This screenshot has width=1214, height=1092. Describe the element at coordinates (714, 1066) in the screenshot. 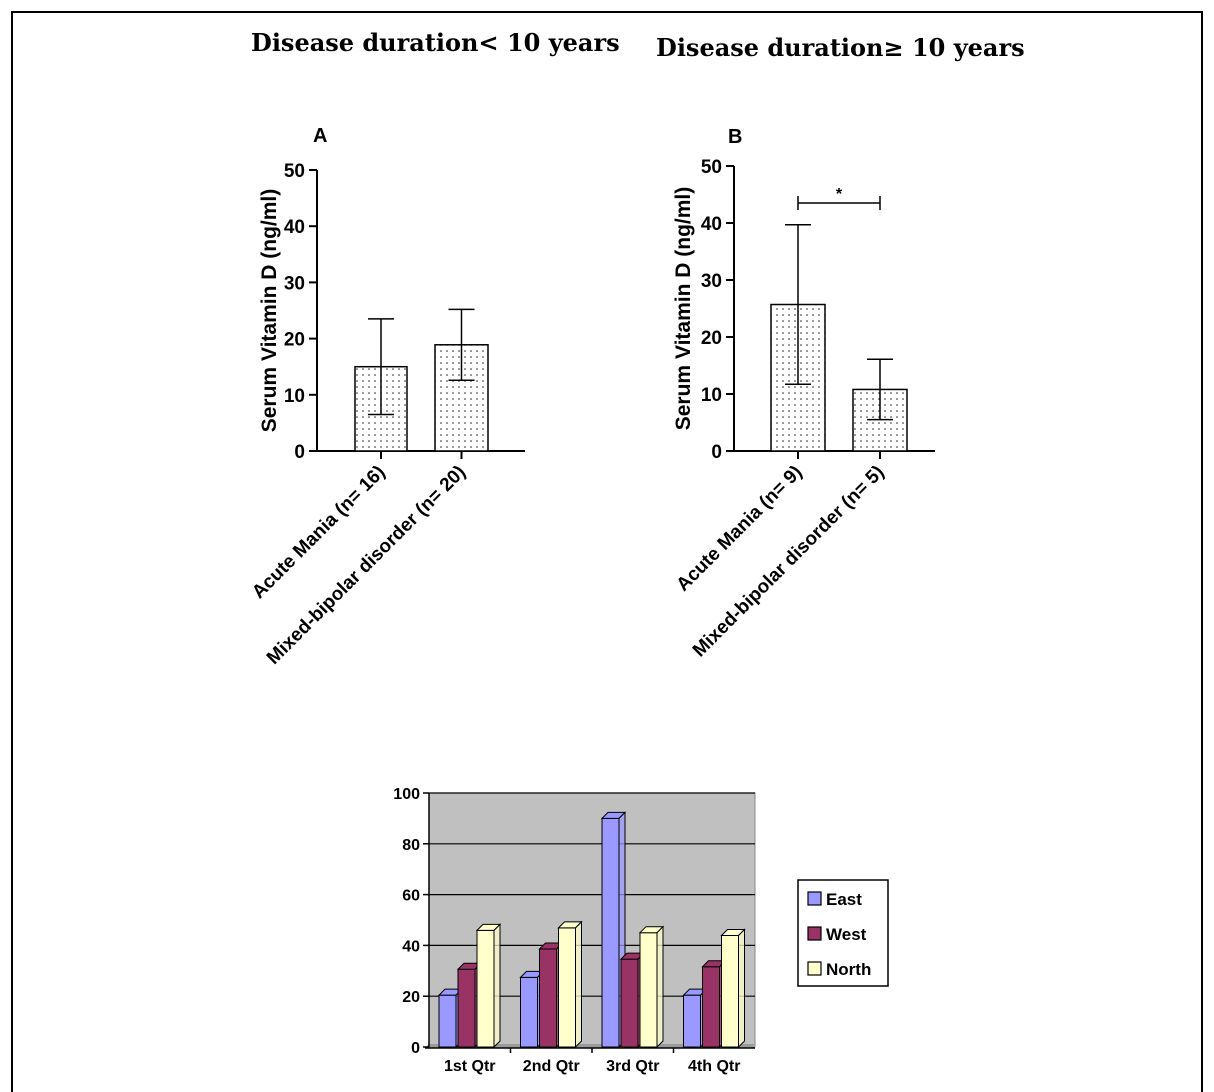

I see `x-tick-label: 4th Qtr` at that location.